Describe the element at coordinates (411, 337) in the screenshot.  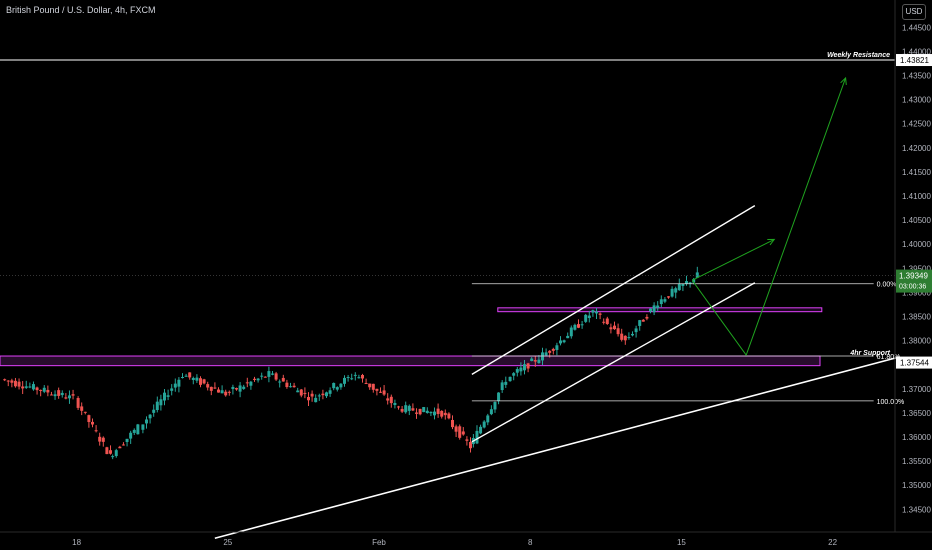
I see `zones-layer` at that location.